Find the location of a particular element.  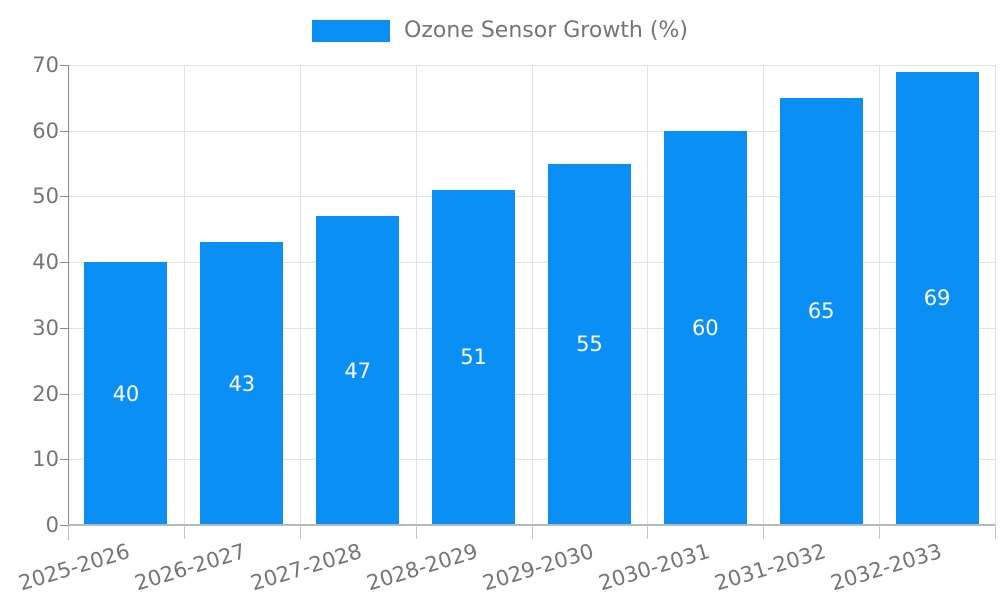

y-tick-label-10: 10 is located at coordinates (45, 459).